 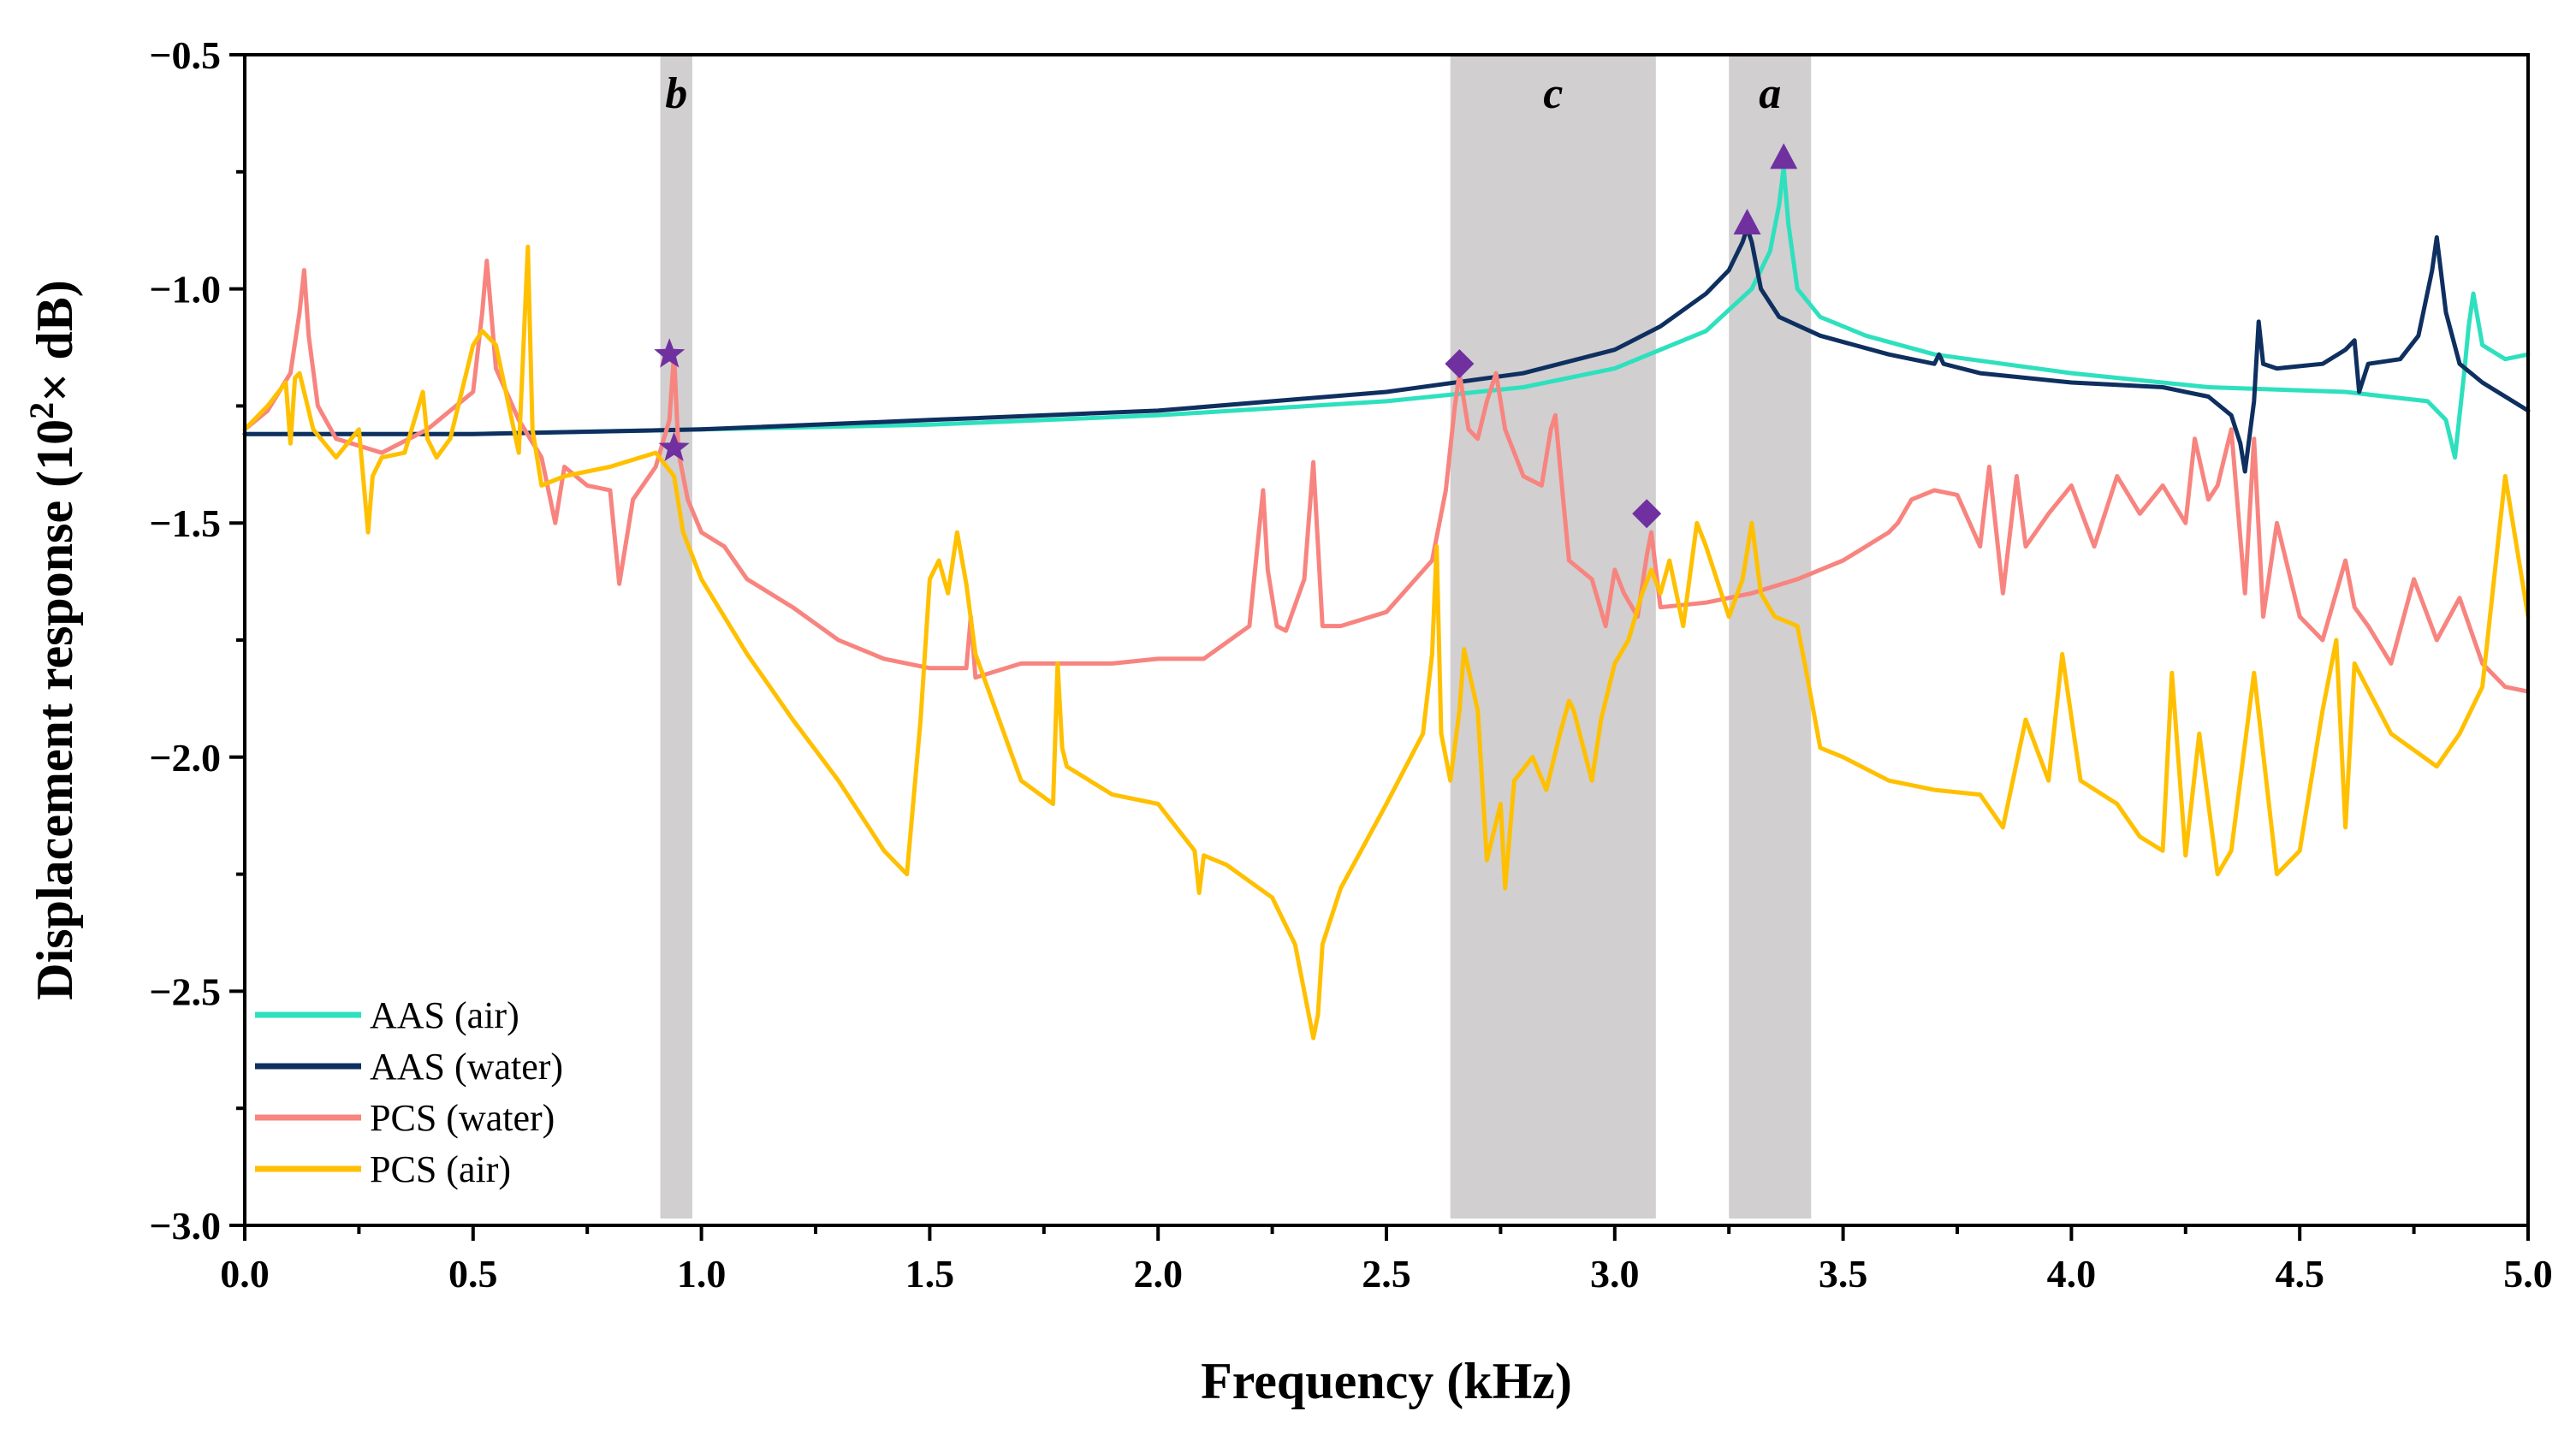 I want to click on x-tick-label: 4.5, so click(x=2299, y=1274).